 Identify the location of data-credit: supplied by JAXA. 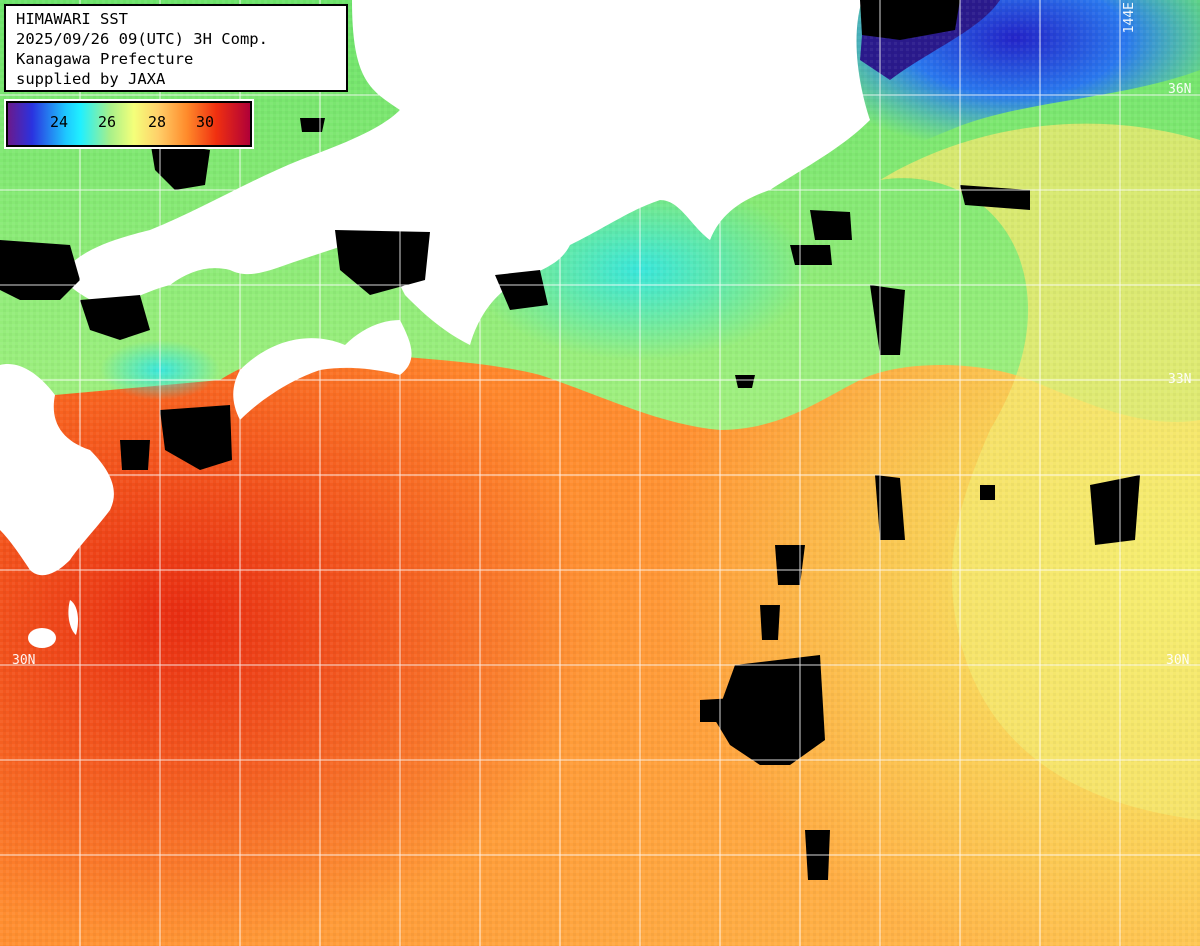
(91, 79).